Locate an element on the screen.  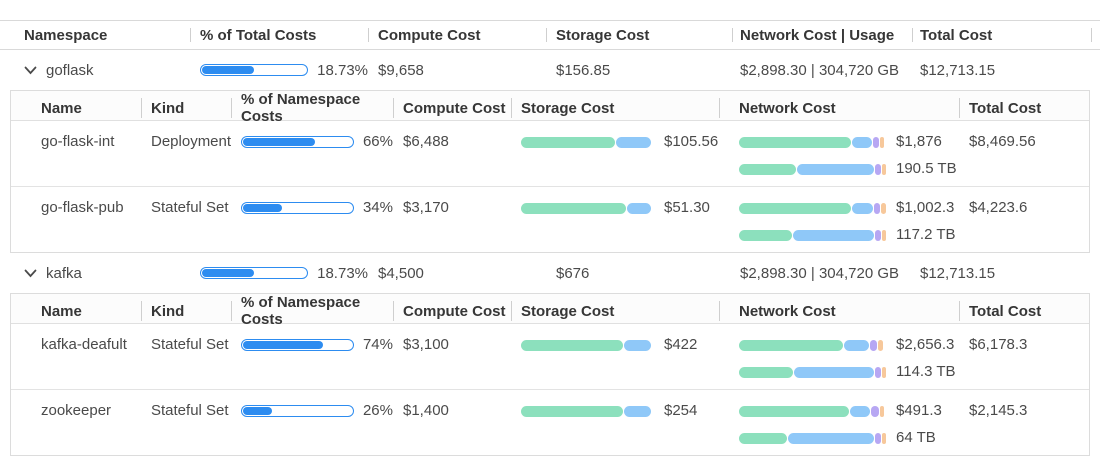
compute-cost-value: $6,488 is located at coordinates (426, 141).